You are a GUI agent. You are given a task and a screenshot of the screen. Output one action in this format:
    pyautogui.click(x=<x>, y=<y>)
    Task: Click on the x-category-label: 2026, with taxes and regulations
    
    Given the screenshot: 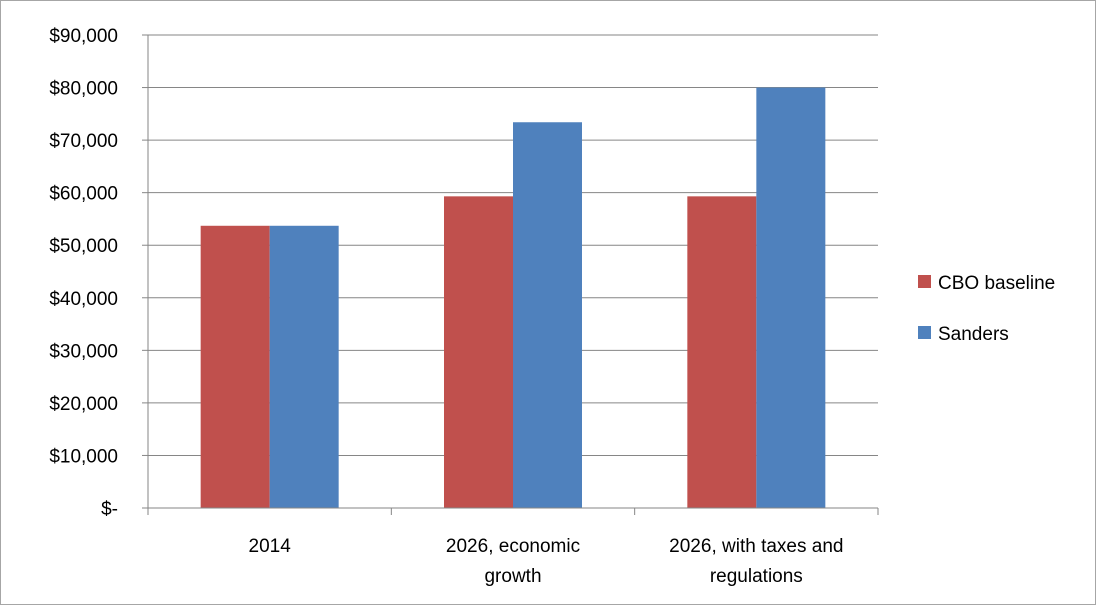 What is the action you would take?
    pyautogui.click(x=756, y=561)
    